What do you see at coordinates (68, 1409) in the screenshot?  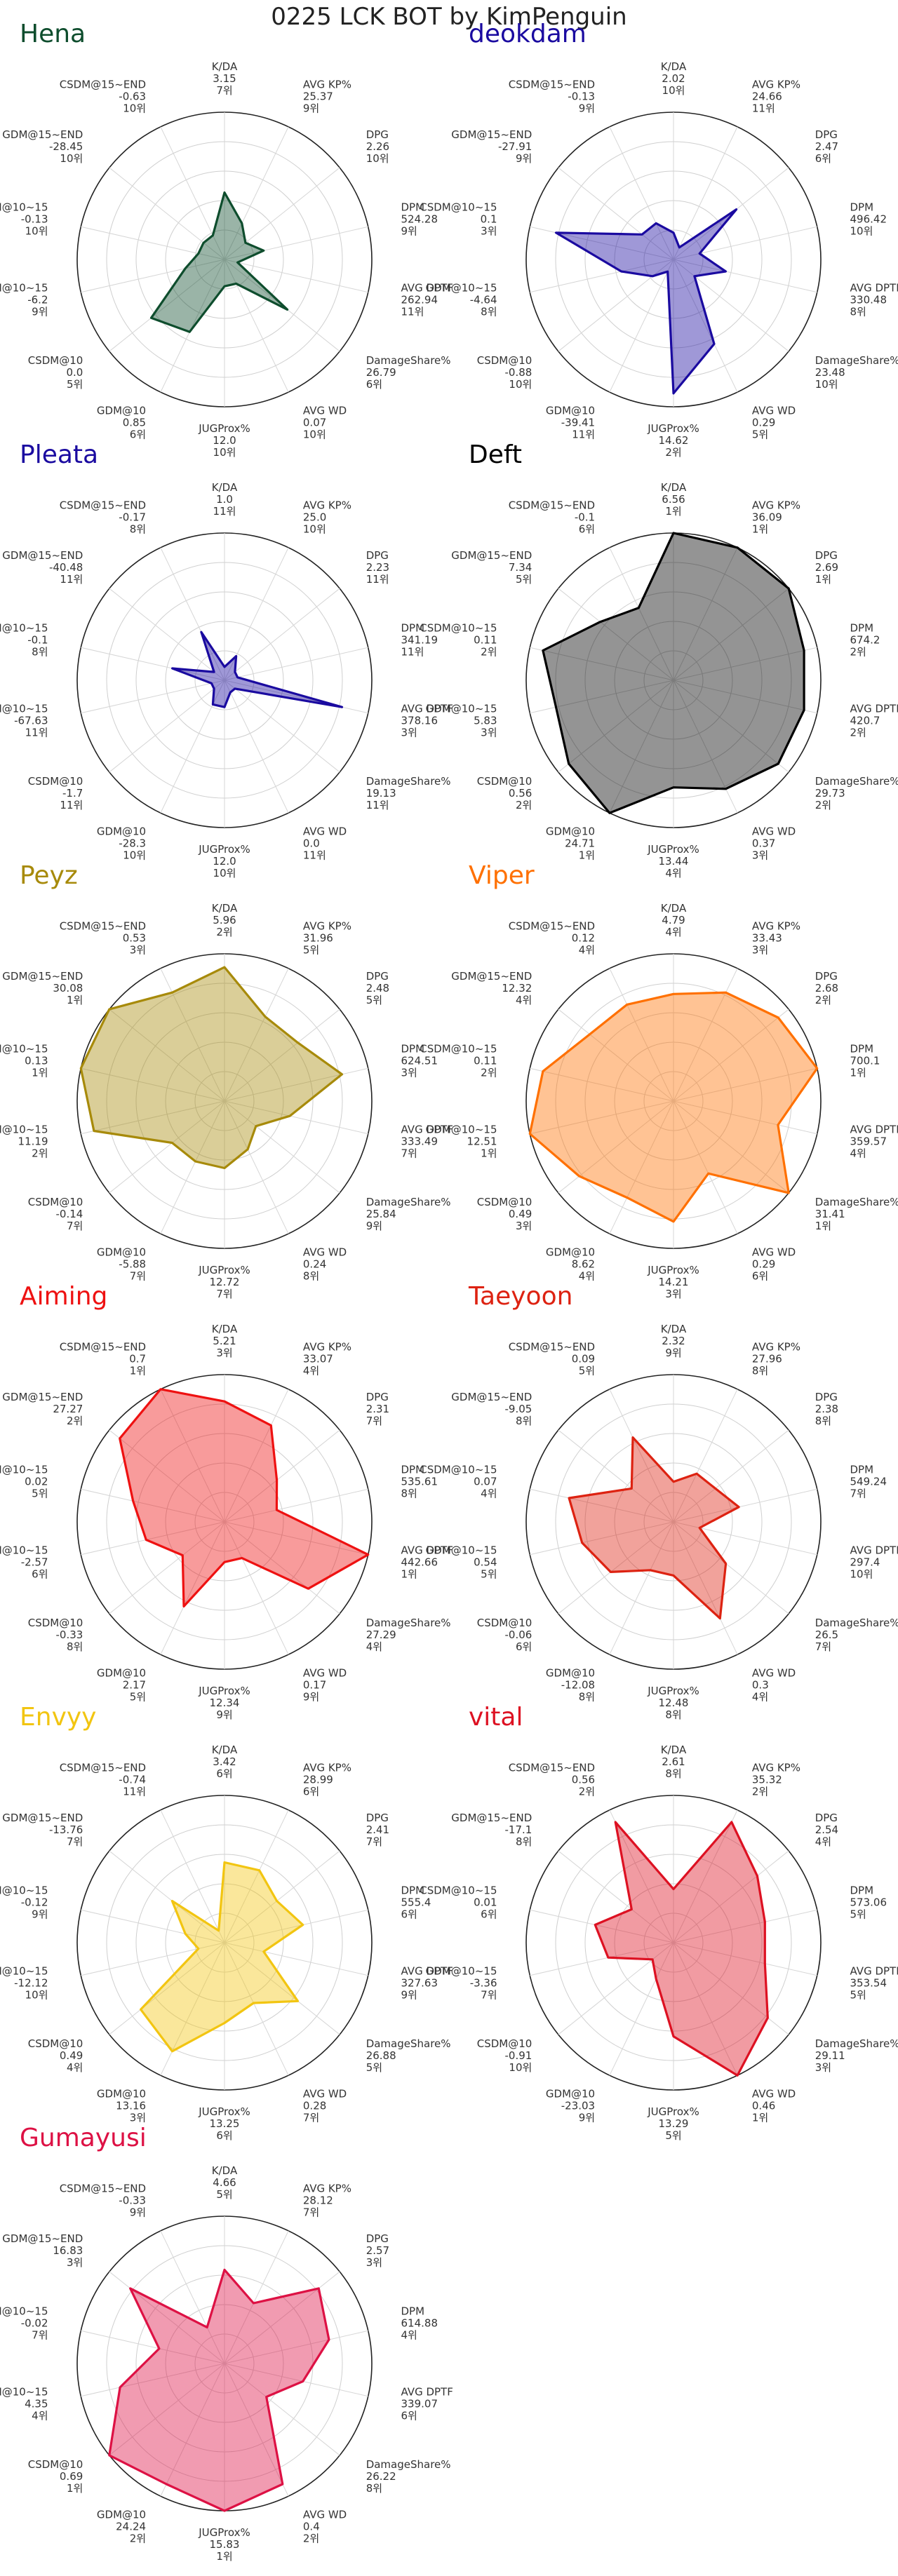 I see `axis-value: 27.27` at bounding box center [68, 1409].